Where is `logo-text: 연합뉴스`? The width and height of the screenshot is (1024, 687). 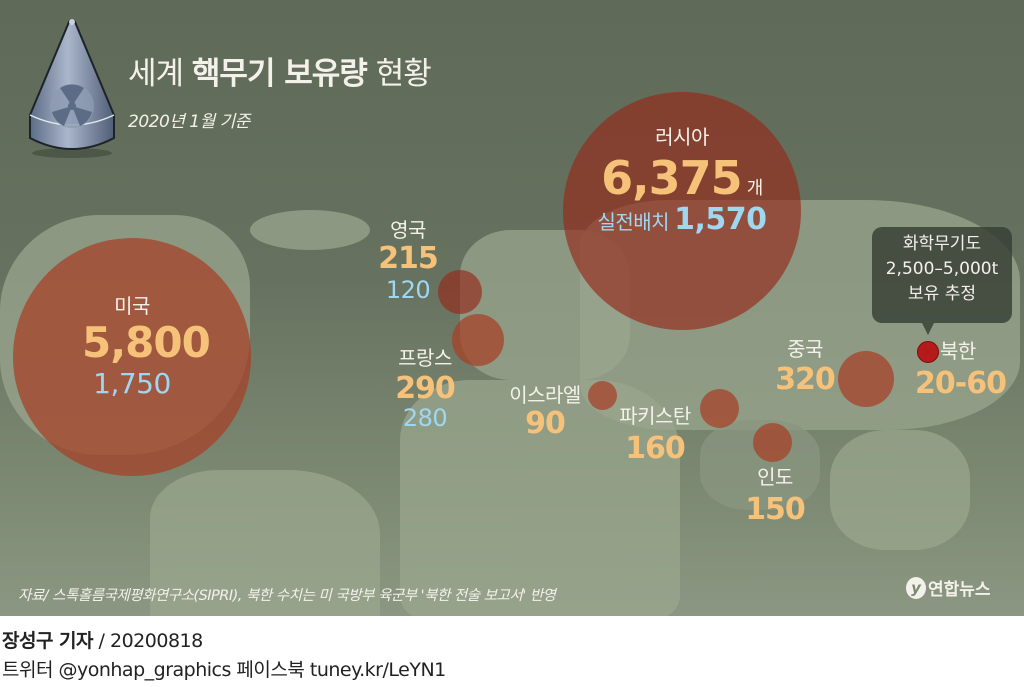 logo-text: 연합뉴스 is located at coordinates (959, 590).